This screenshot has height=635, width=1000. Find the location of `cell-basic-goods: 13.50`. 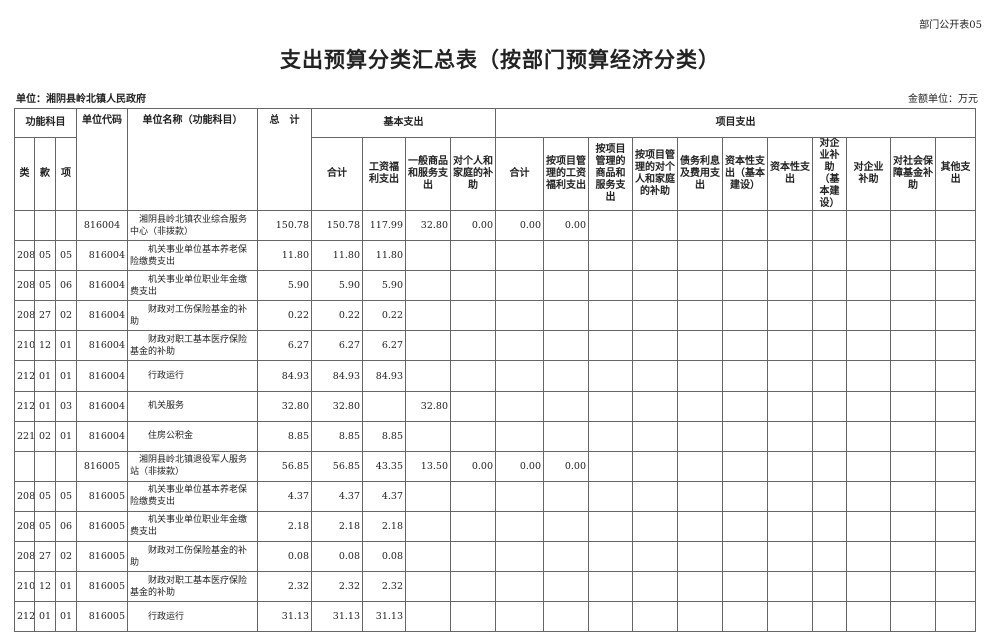

cell-basic-goods: 13.50 is located at coordinates (428, 466).